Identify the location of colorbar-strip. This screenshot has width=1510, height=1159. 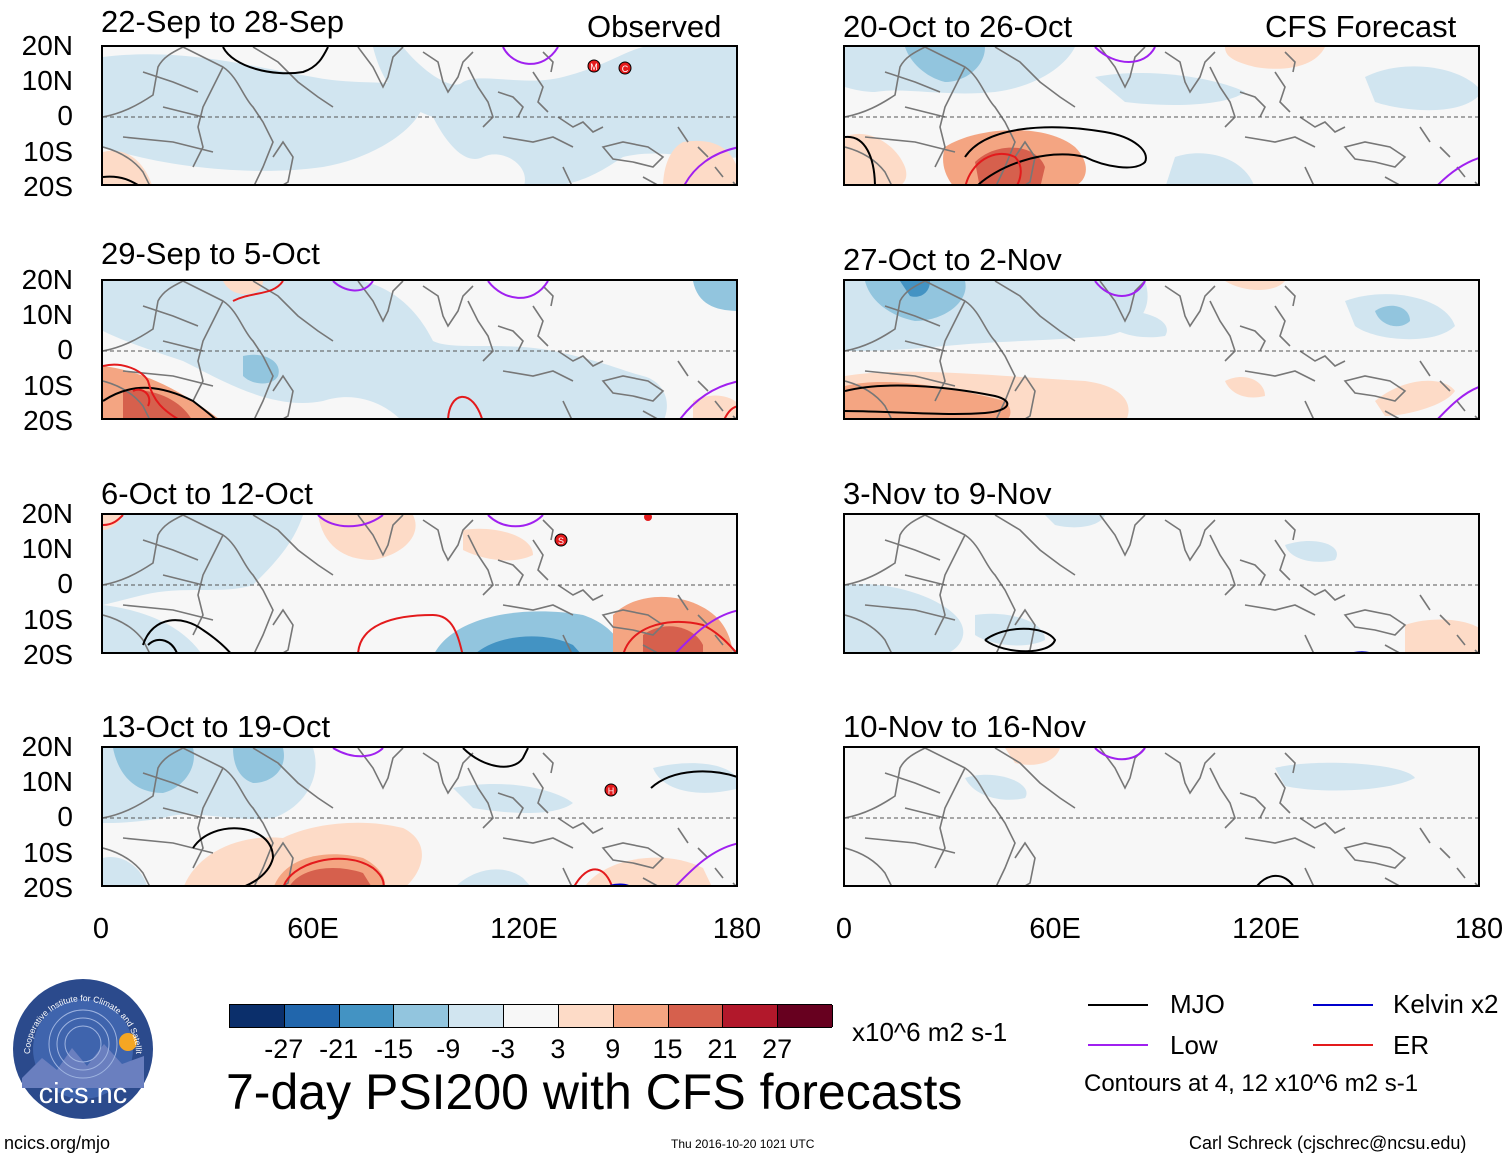
(531, 1016).